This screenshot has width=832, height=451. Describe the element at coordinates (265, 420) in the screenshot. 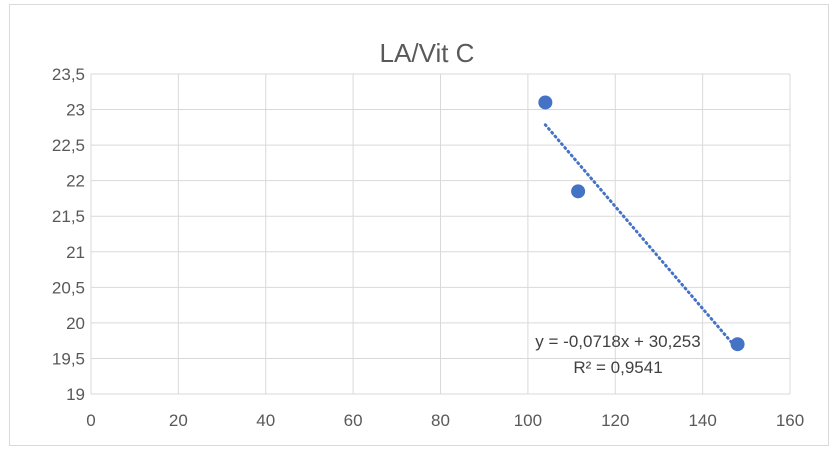

I see `x-tick-label: 40` at that location.